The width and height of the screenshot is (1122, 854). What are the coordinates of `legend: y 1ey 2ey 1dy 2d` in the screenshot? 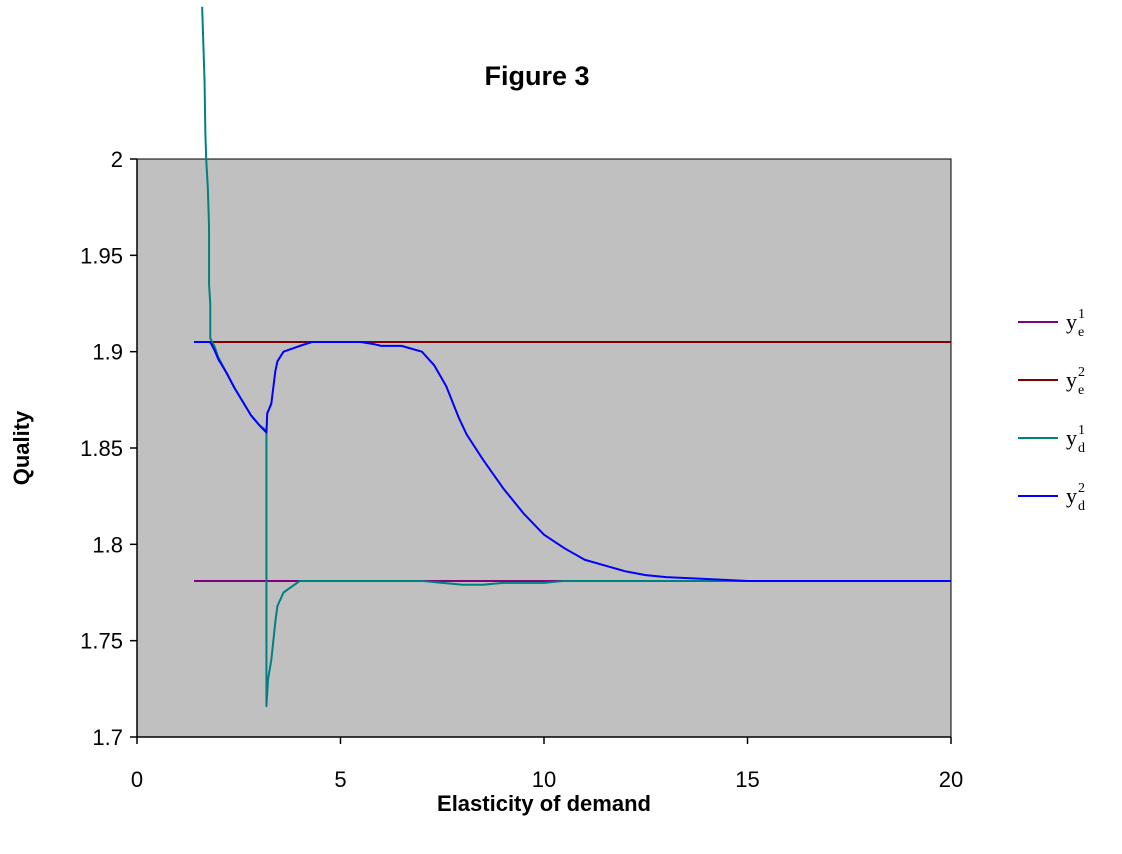 It's located at (1051, 410).